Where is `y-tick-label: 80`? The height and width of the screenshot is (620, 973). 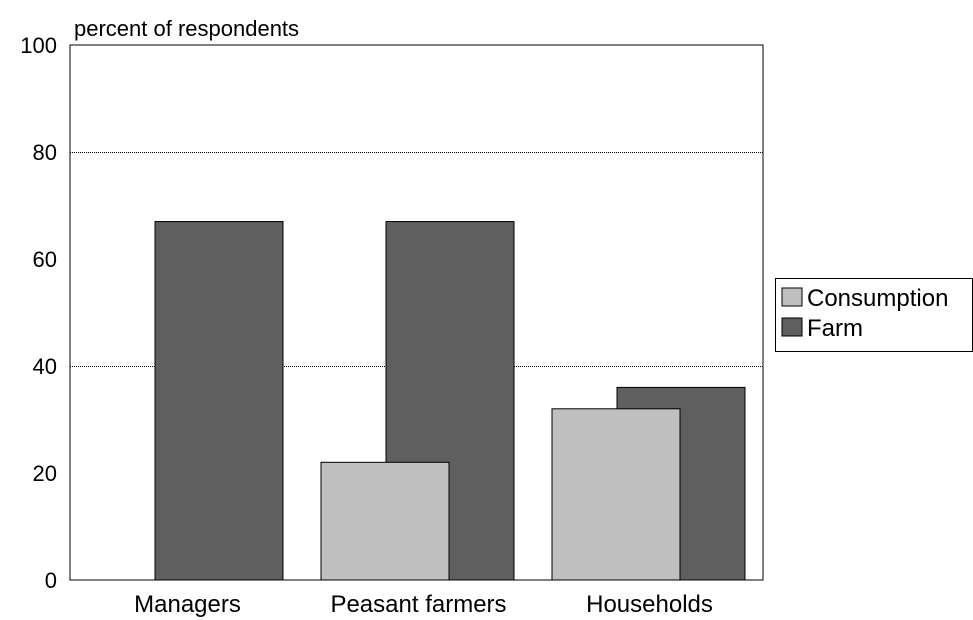
y-tick-label: 80 is located at coordinates (45, 152).